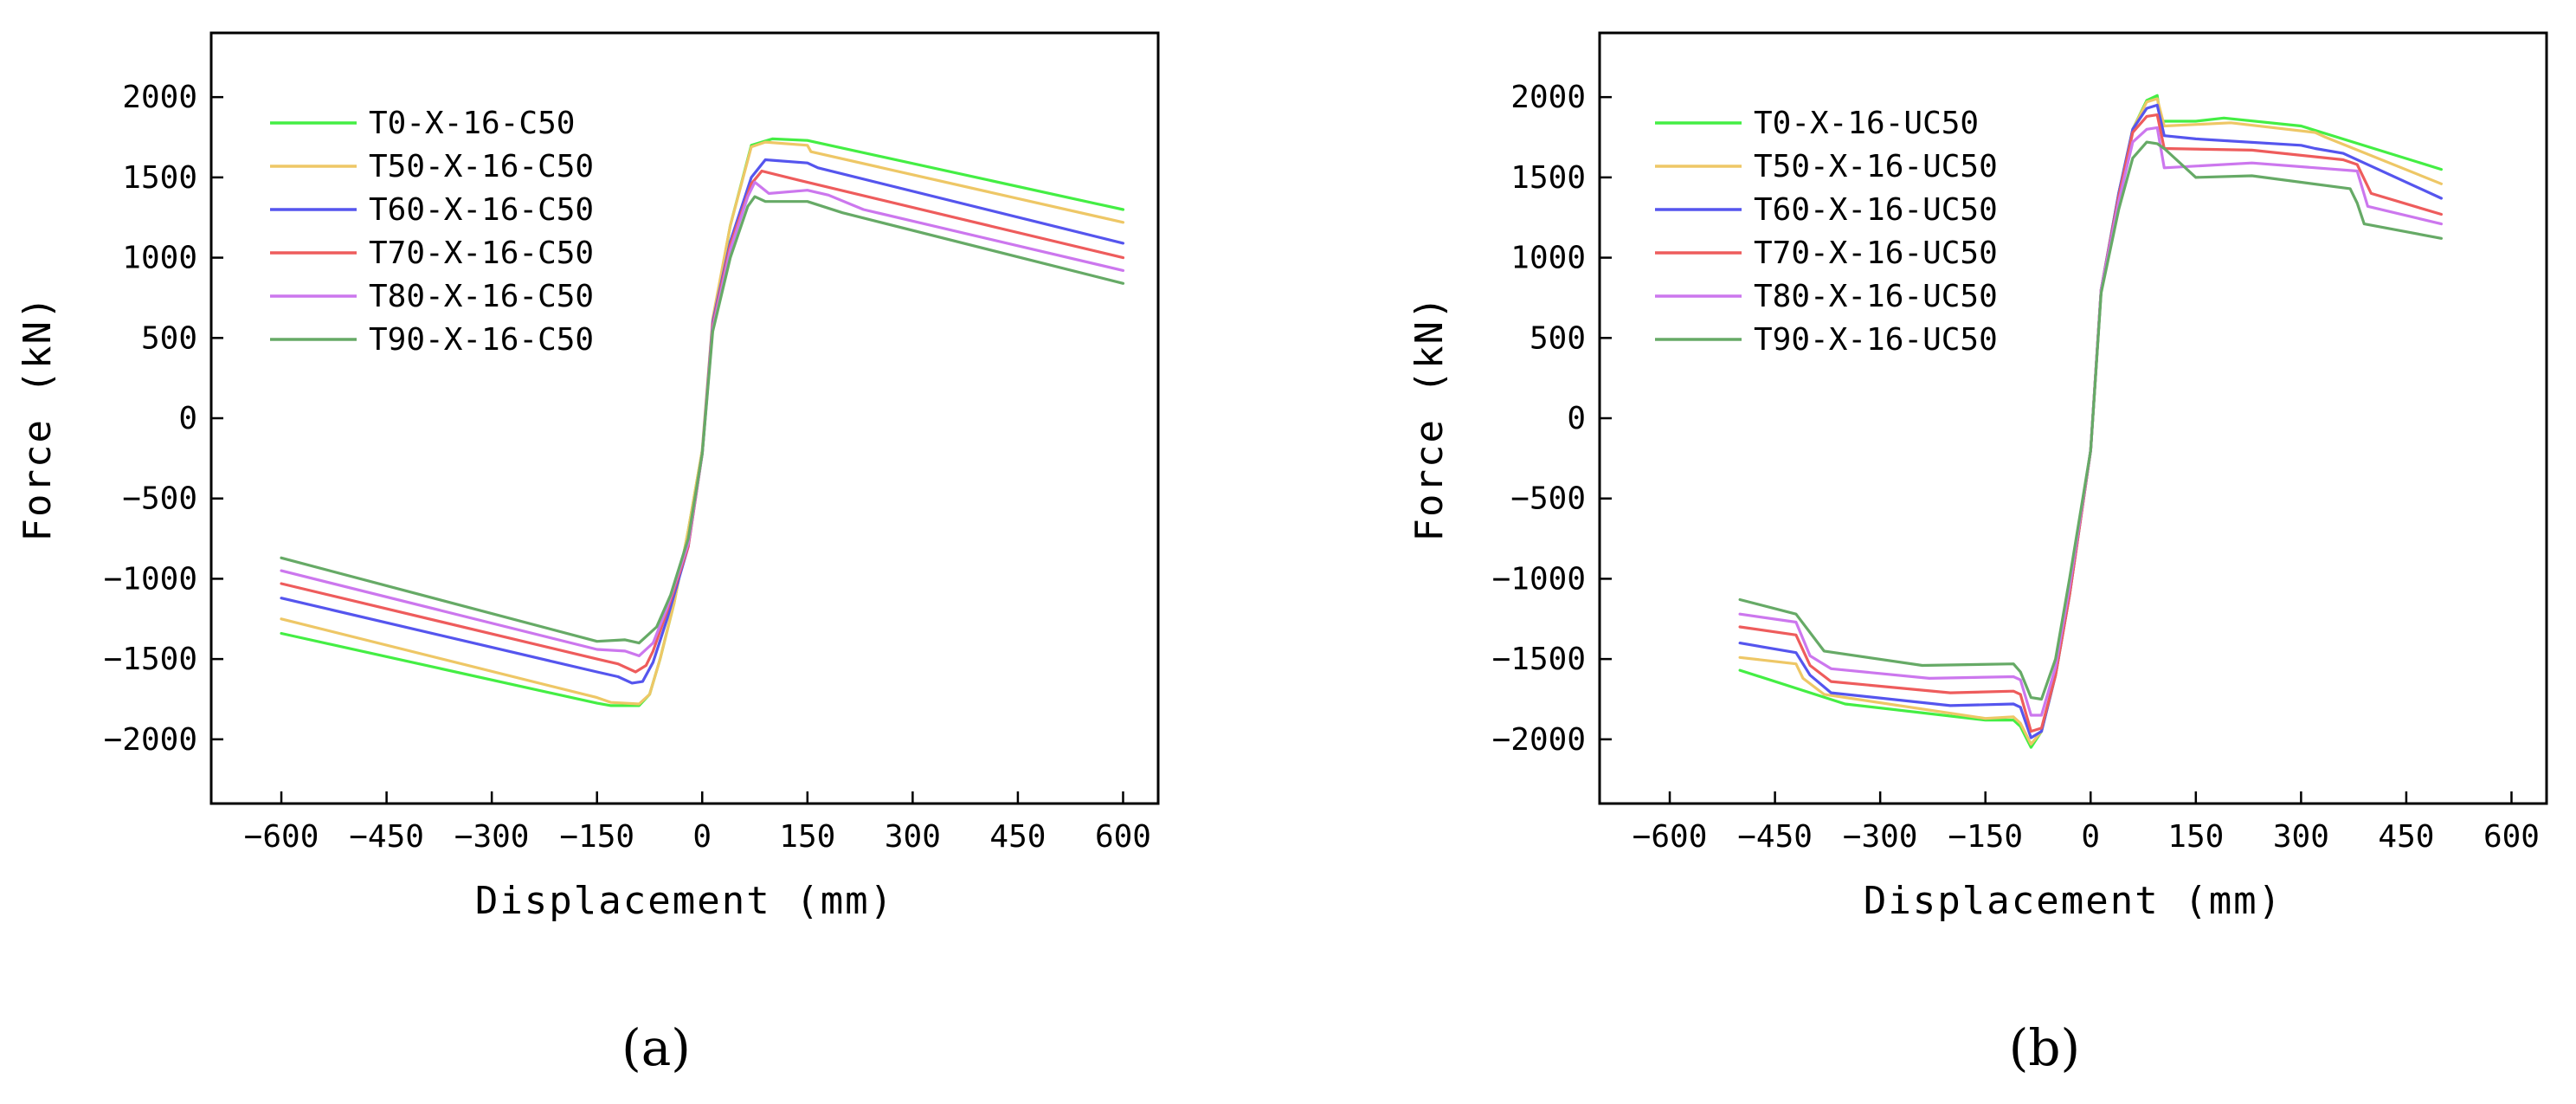 The height and width of the screenshot is (1104, 2576). What do you see at coordinates (1876, 253) in the screenshot?
I see `legend-label: T70-X-16-UC50` at bounding box center [1876, 253].